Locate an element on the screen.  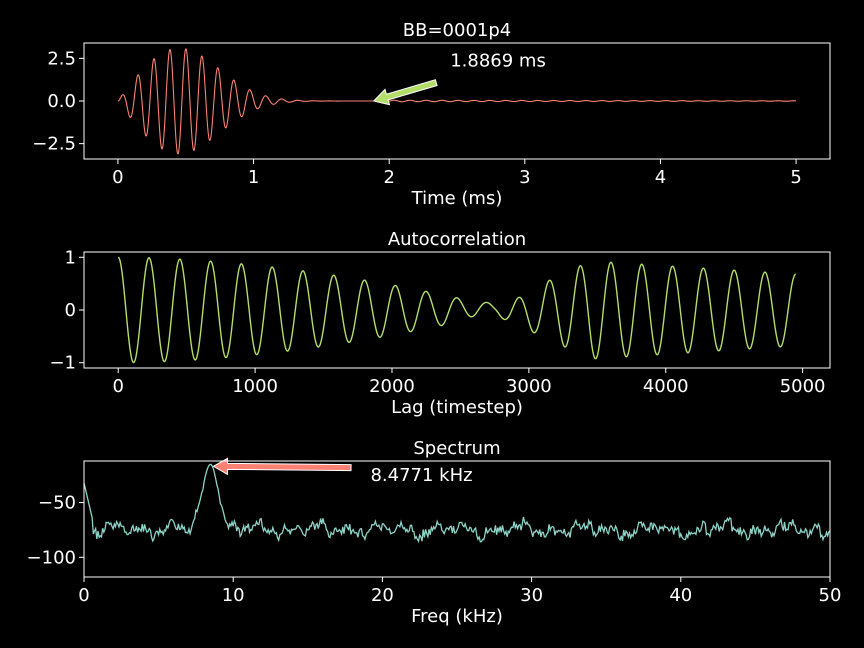
autocorrelation-x-tick-label: 4000 is located at coordinates (666, 386).